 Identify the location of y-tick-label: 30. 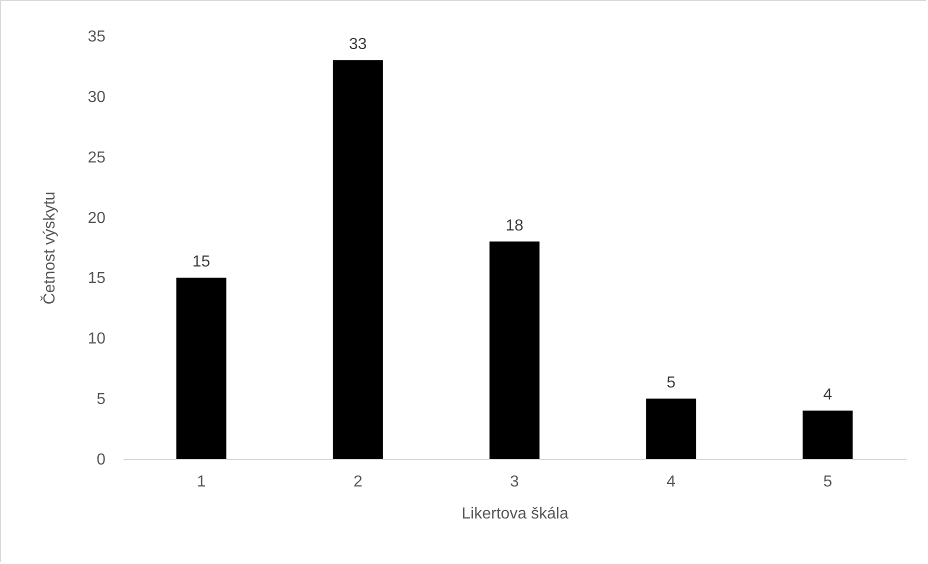
(97, 97).